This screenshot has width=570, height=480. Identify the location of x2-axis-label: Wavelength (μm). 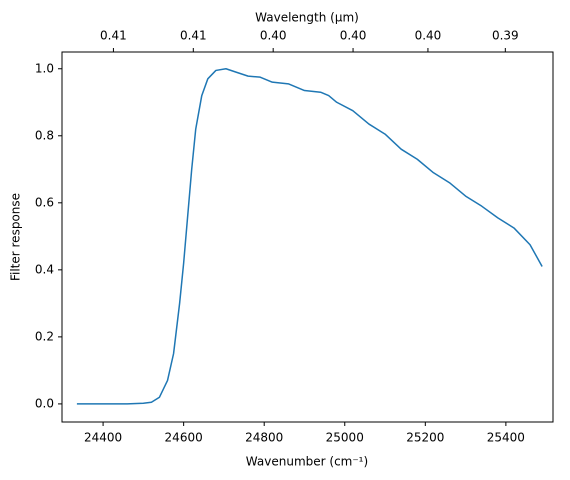
(307, 18).